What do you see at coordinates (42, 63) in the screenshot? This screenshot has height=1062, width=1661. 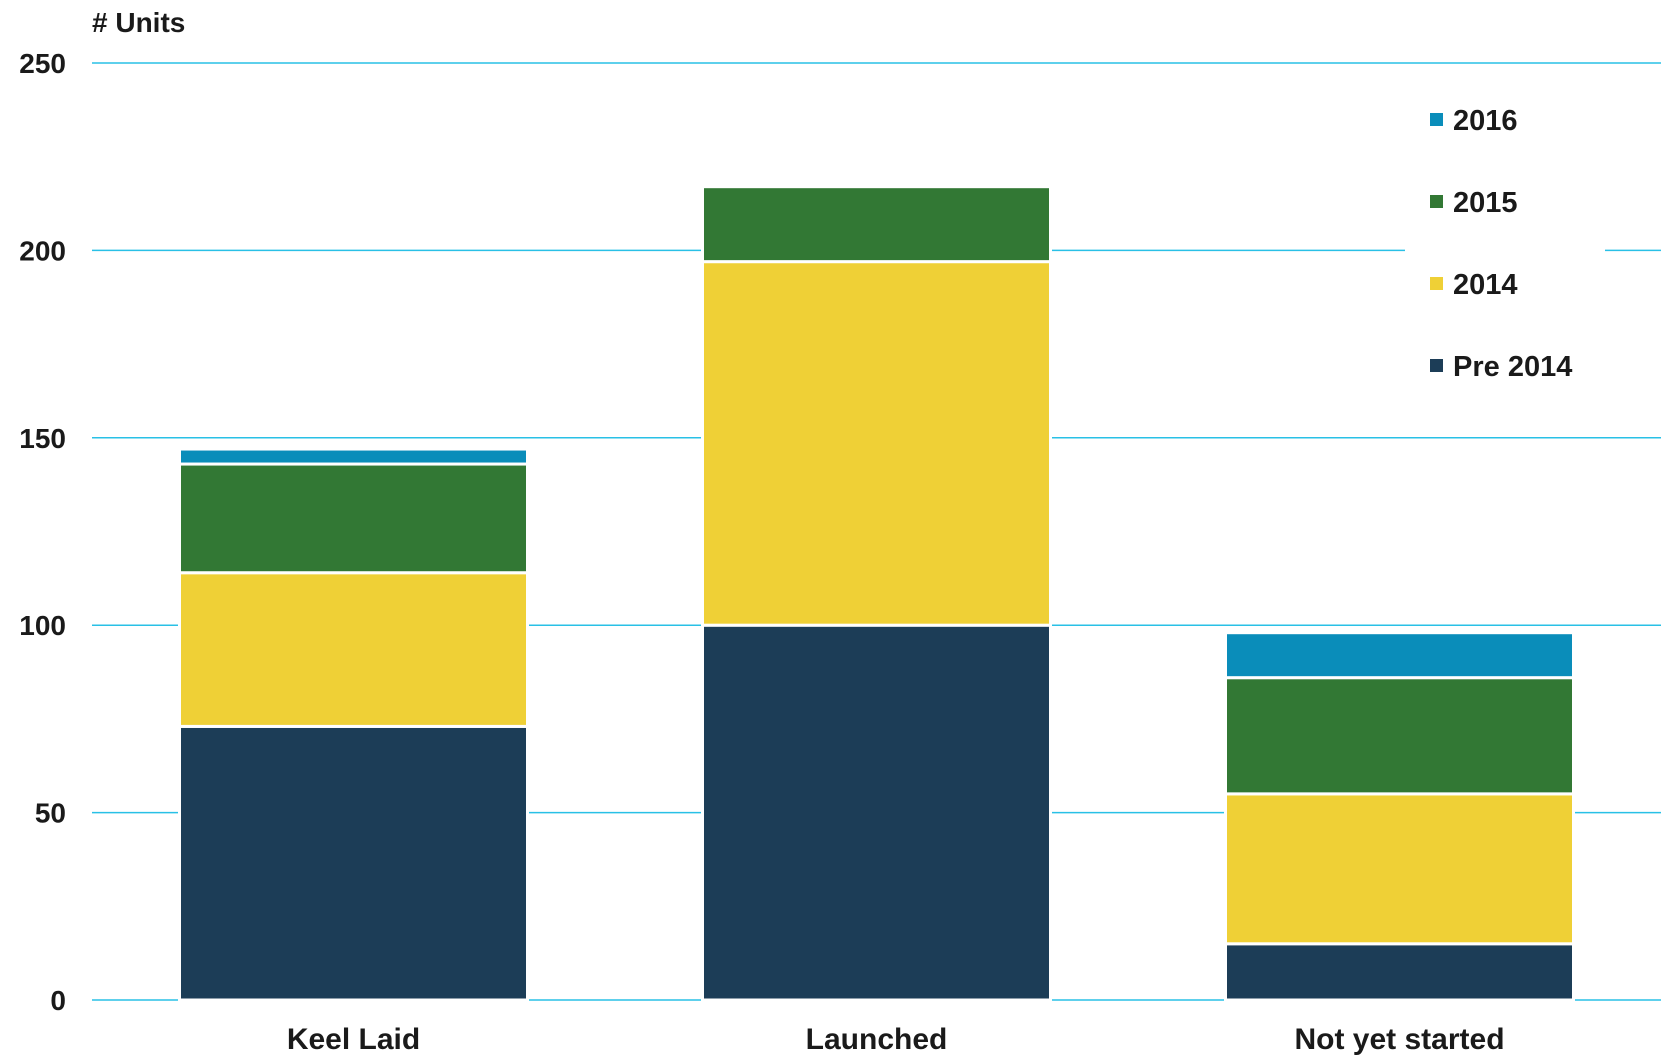 I see `y-tick-label: 250` at bounding box center [42, 63].